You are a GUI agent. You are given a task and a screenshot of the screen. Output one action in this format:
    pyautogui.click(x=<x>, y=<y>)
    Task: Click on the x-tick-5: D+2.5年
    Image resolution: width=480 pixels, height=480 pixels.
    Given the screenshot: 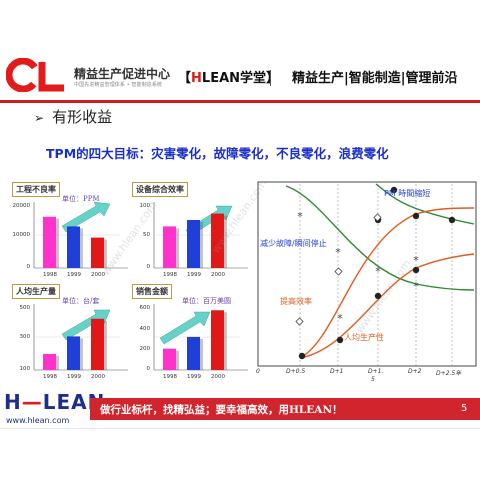 What is the action you would take?
    pyautogui.click(x=449, y=373)
    